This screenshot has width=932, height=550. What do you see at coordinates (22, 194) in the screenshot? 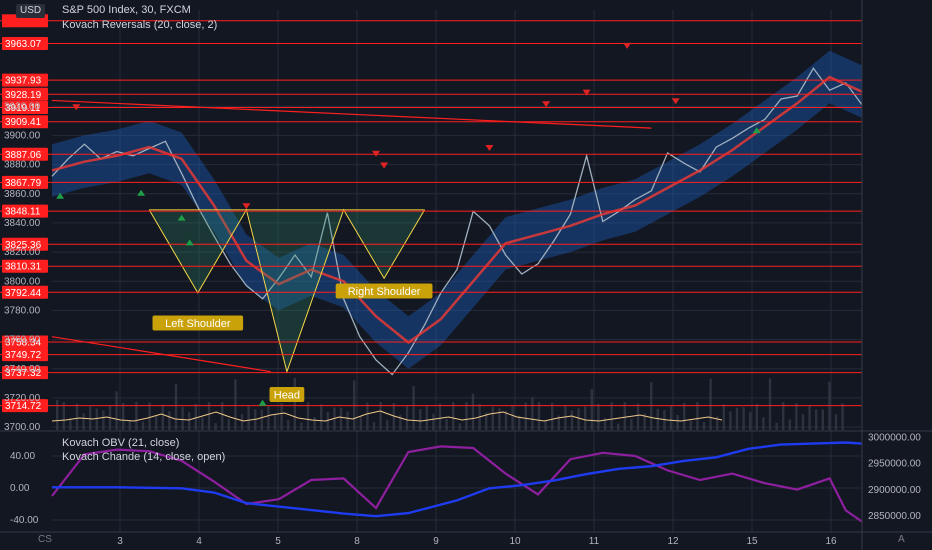
I see `y-tick-label: 3860.00` at bounding box center [22, 194].